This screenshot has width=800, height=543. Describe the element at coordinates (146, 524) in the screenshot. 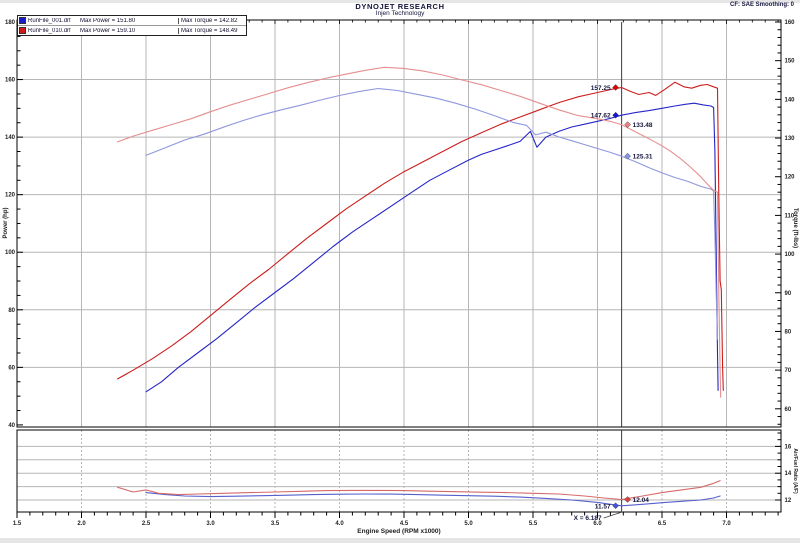

I see `x-axis-tick-label: 2.5` at that location.